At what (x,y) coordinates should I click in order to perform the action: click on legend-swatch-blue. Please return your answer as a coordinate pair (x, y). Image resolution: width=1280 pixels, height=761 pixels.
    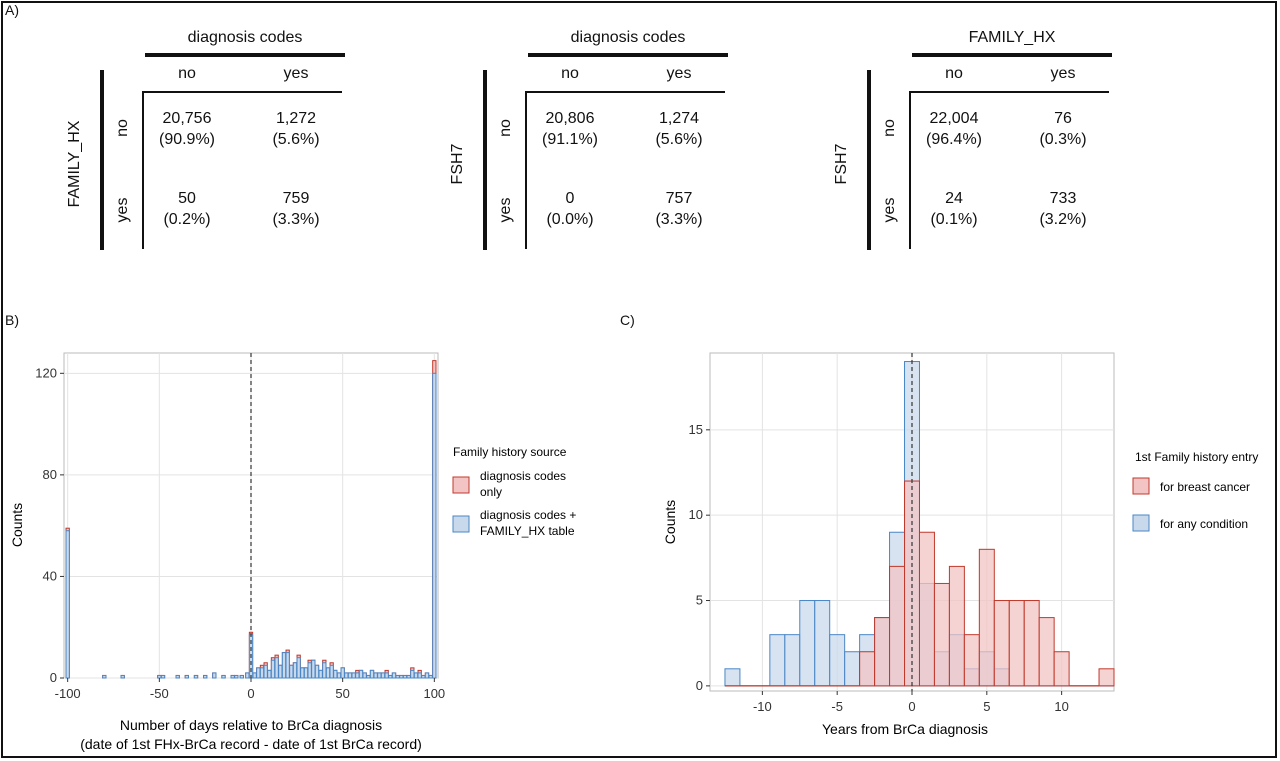
    Looking at the image, I should click on (461, 524).